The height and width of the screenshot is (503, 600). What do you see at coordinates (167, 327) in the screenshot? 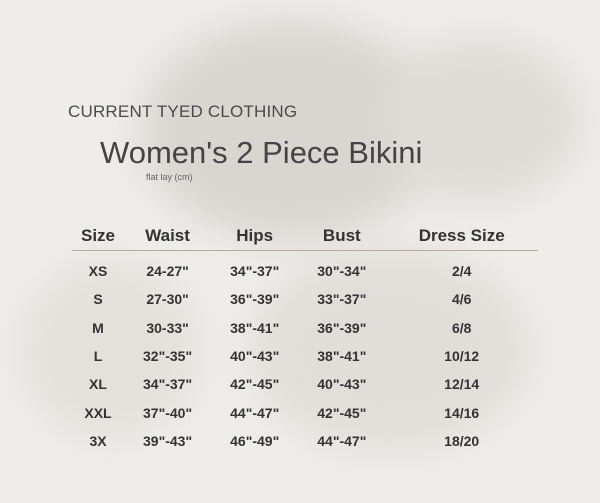
I see `cell-waist: 30-33"` at bounding box center [167, 327].